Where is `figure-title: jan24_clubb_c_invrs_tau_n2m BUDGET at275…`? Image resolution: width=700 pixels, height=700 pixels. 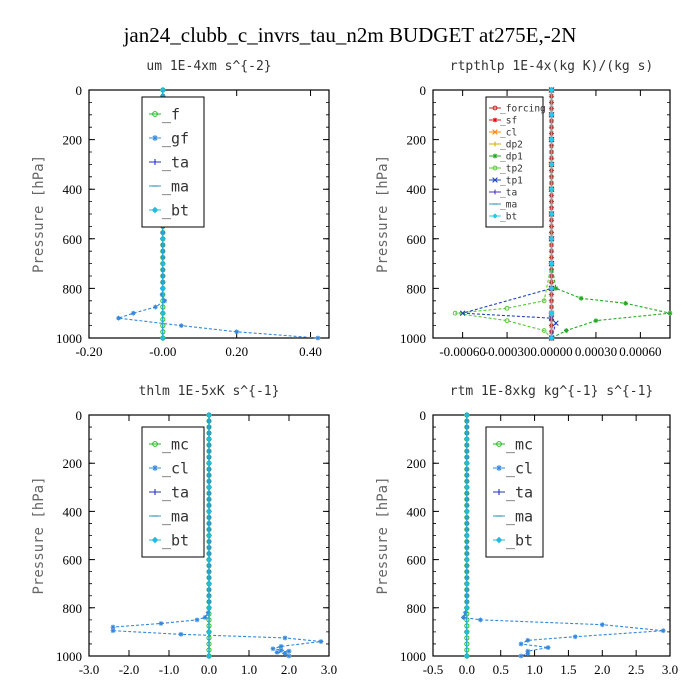
figure-title: jan24_clubb_c_invrs_tau_n2m BUDGET at275… is located at coordinates (350, 35).